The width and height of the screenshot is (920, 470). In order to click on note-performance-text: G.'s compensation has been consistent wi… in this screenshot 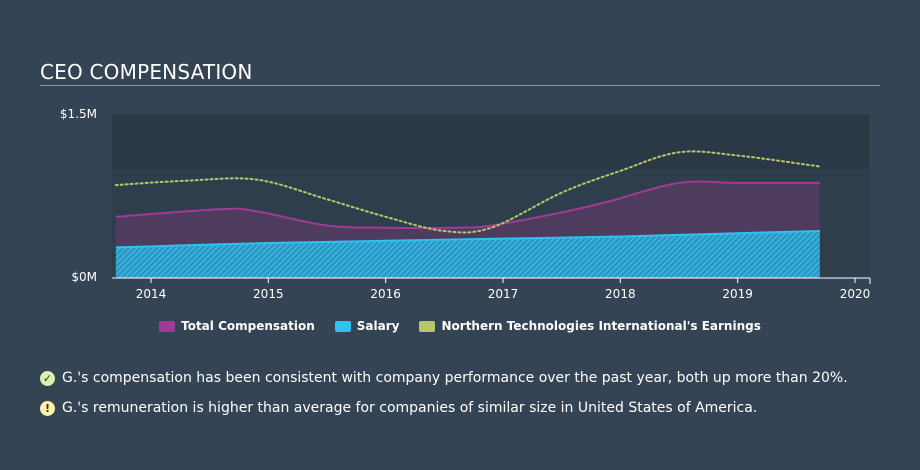, I will do `click(455, 378)`.